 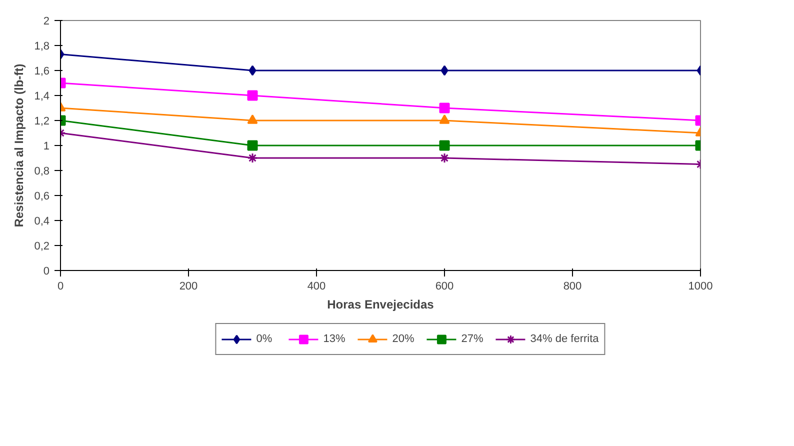 I want to click on y-tick-label: 1,6, so click(x=42, y=72).